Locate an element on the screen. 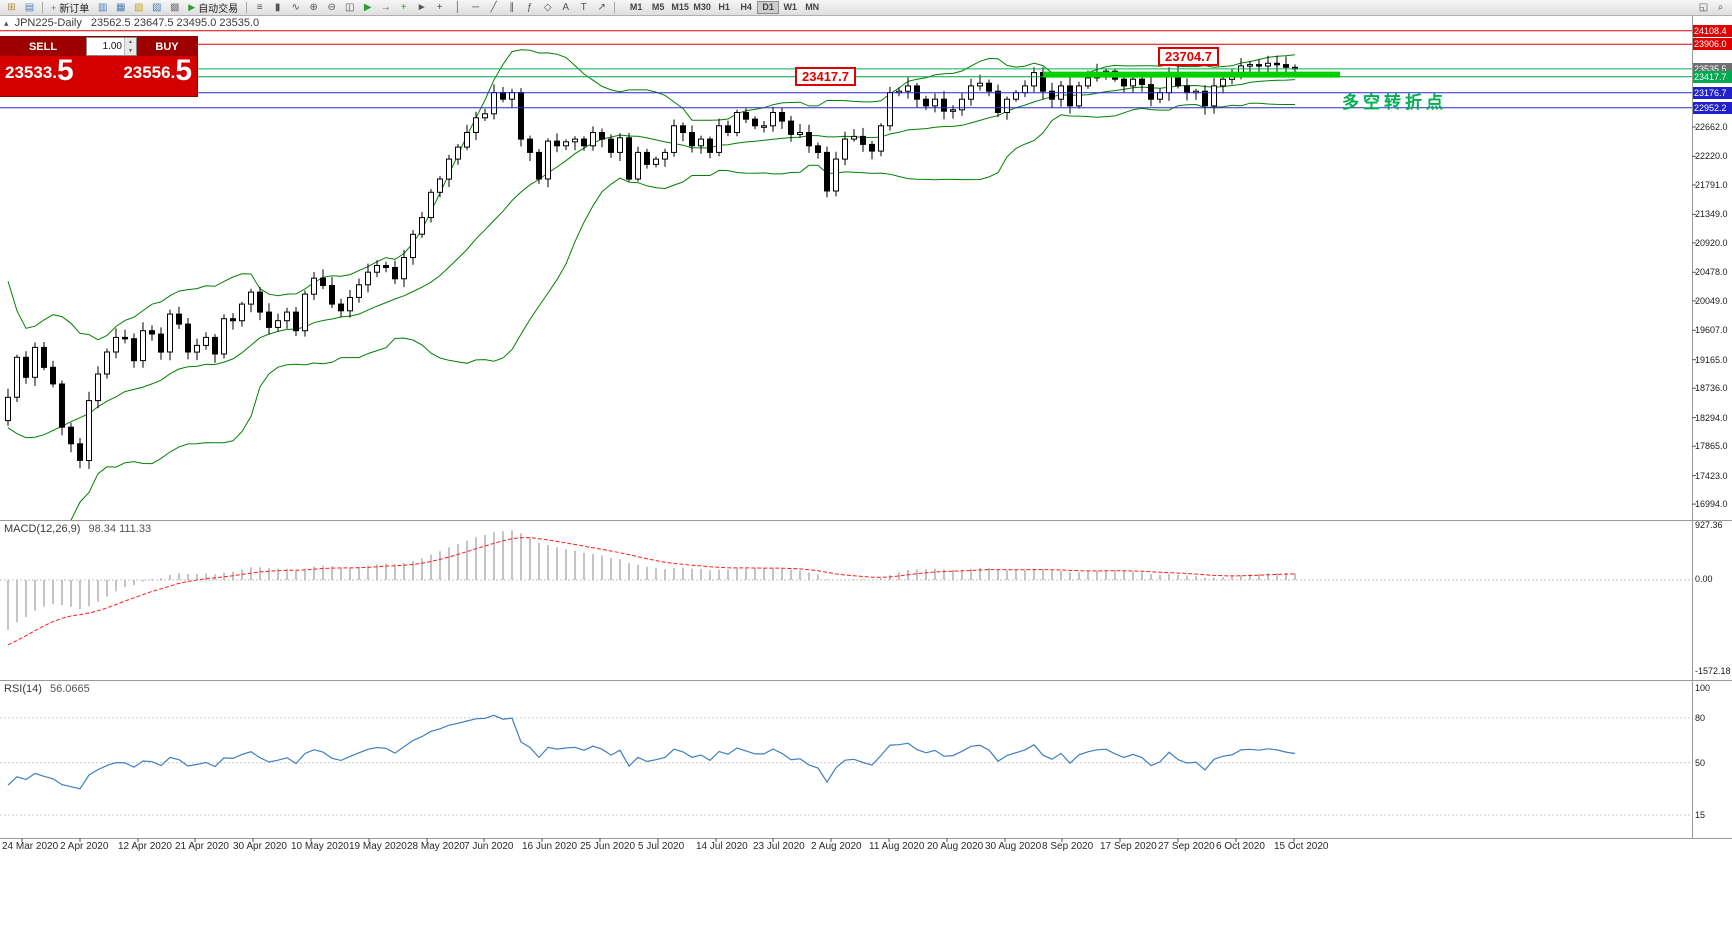  sell-price: 23533. 5 is located at coordinates (39, 70).